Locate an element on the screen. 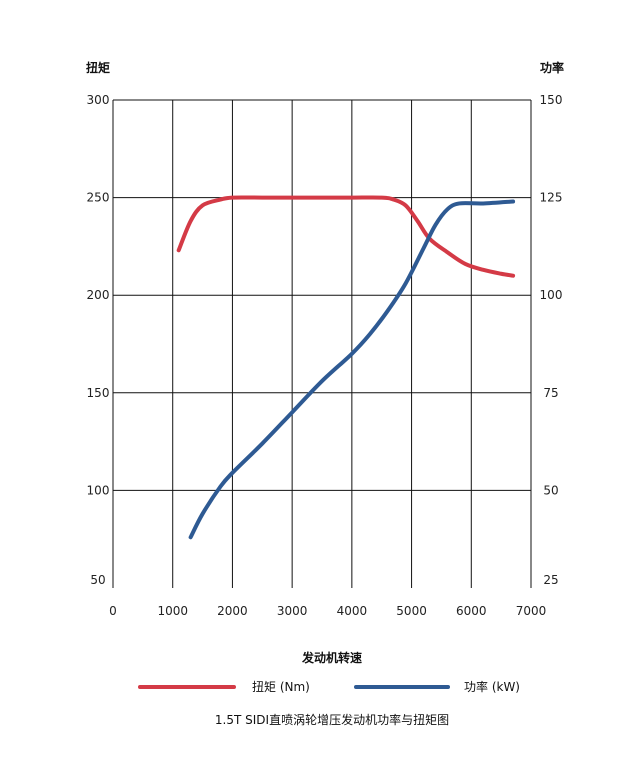  right-tick-label: 125 is located at coordinates (551, 198).